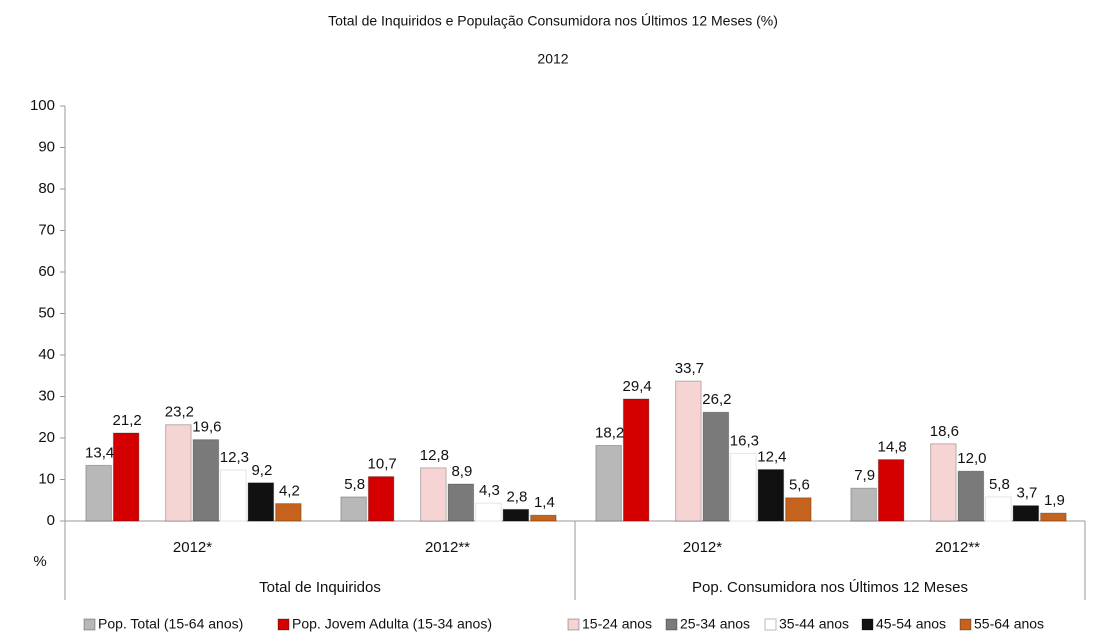 The image size is (1096, 635). I want to click on value-label: 2,8, so click(516, 496).